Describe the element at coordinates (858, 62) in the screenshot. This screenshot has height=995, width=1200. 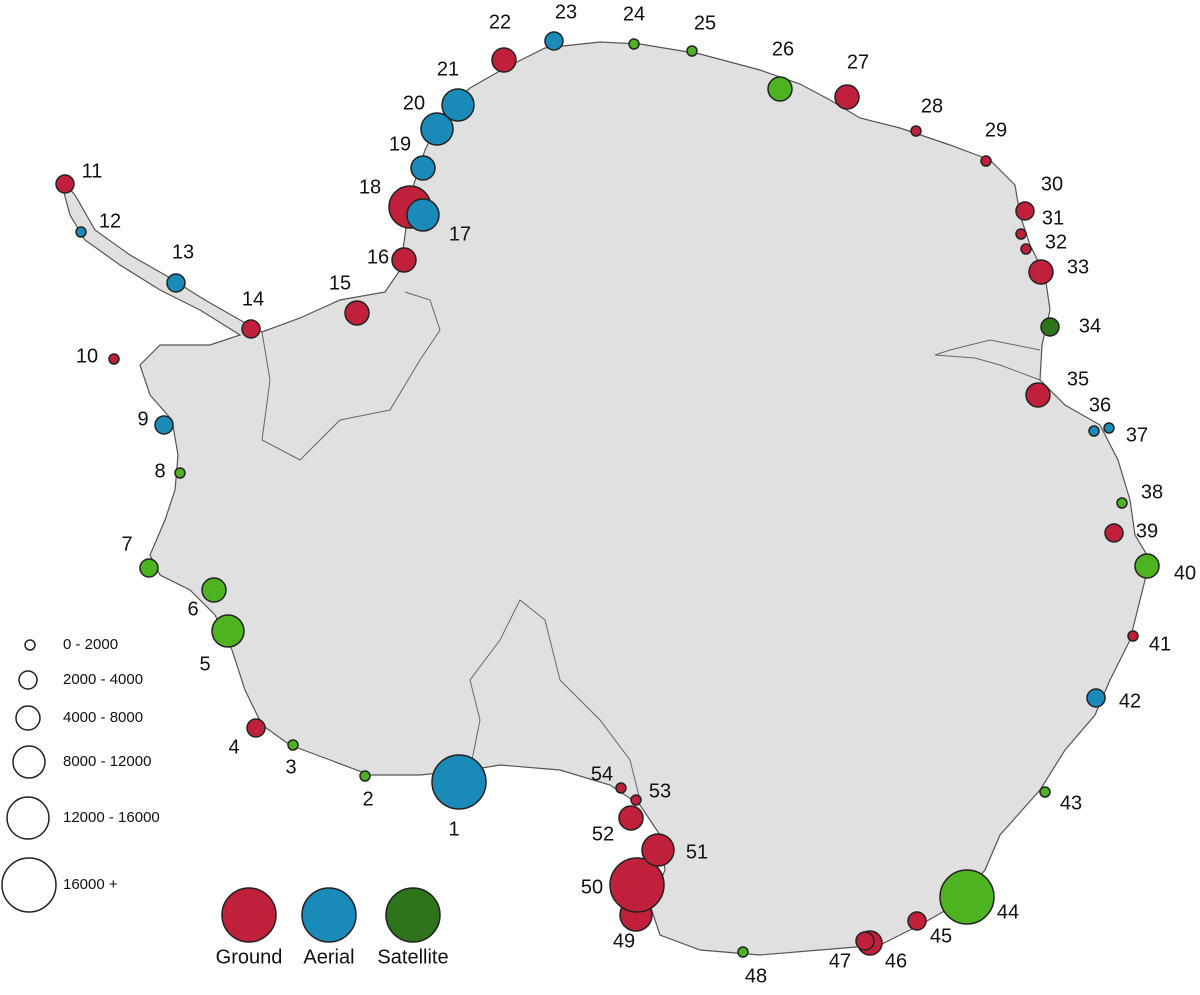
I see `colony-label: 27` at that location.